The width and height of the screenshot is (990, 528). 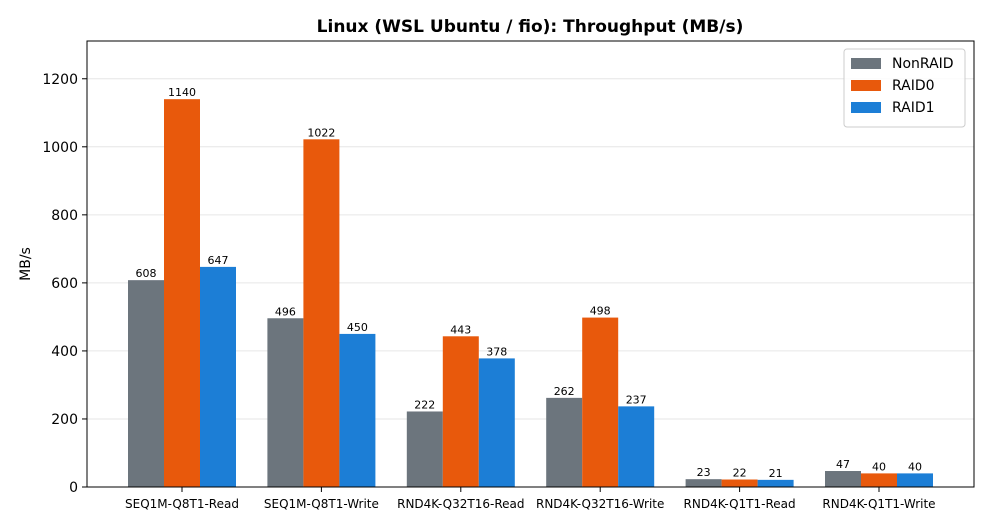 I want to click on legend-swatch-nonraid, so click(x=866, y=63).